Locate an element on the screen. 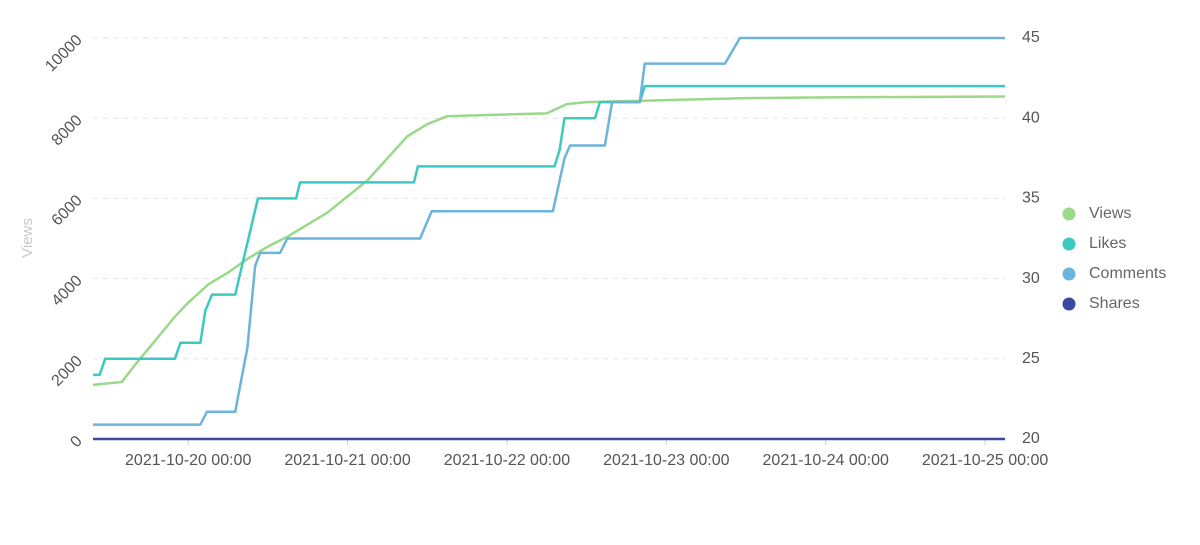 The width and height of the screenshot is (1200, 545). y2-tick-label: 35 is located at coordinates (1031, 198).